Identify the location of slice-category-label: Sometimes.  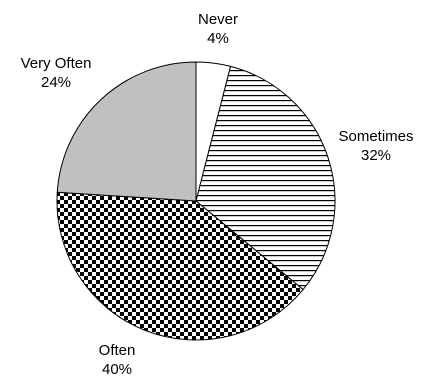
(375, 136).